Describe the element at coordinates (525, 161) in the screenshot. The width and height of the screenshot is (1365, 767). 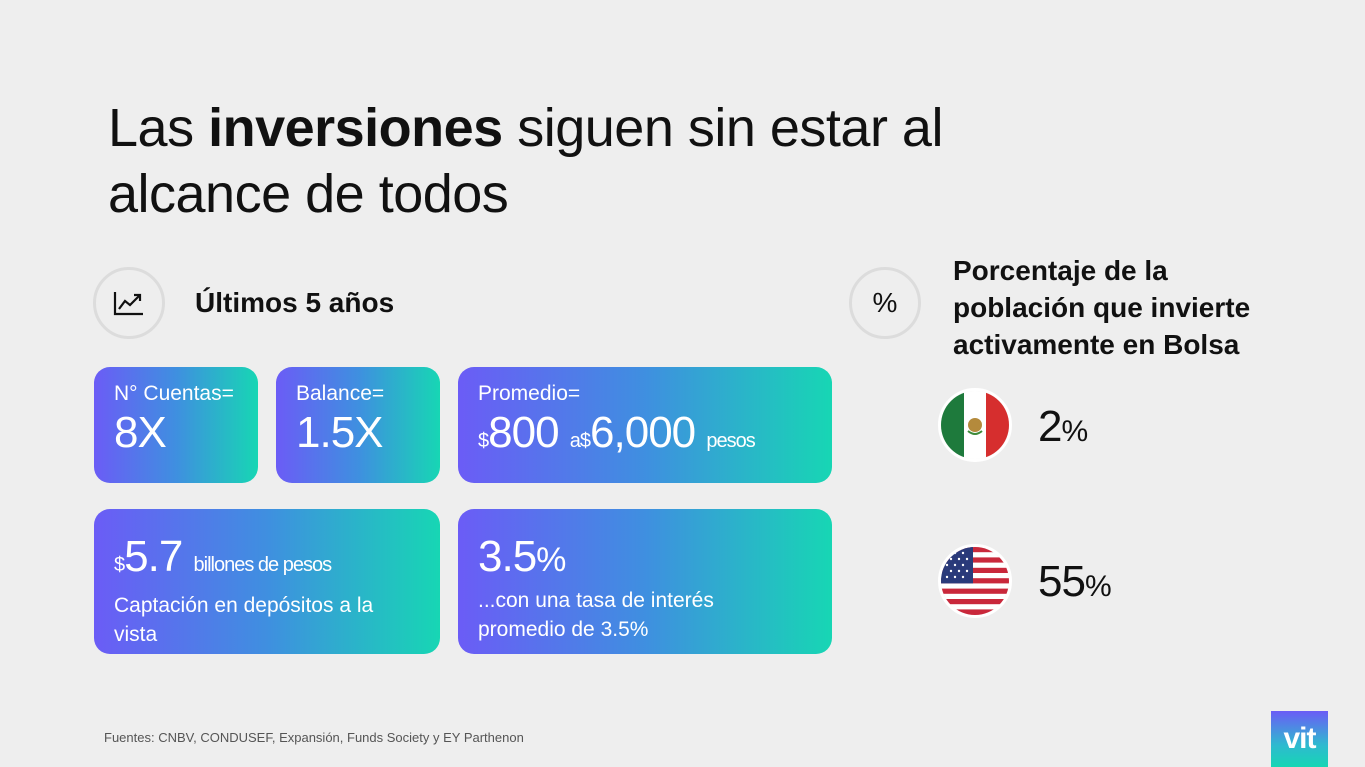
I see `title-suffix: siguen sin estar al alcance de todos` at that location.